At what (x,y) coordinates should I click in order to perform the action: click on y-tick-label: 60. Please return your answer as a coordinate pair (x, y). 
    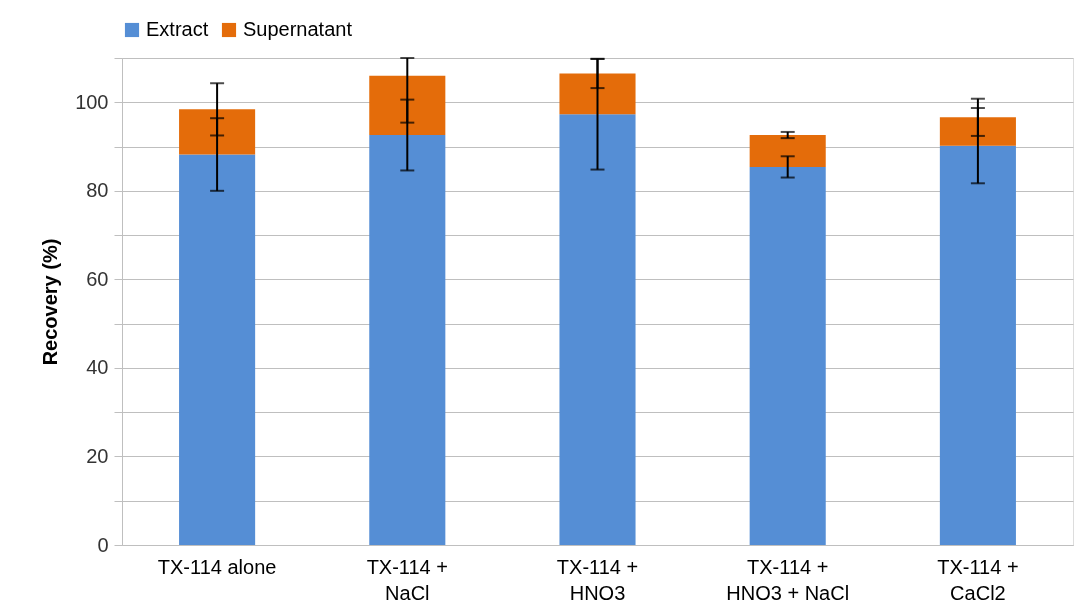
    Looking at the image, I should click on (97, 278).